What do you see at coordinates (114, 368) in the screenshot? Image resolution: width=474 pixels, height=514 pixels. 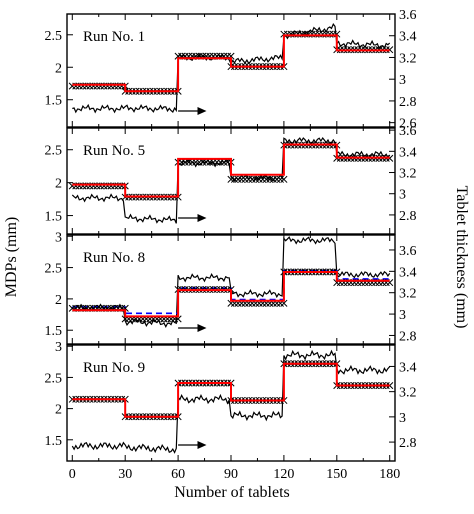 I see `run-label: Run No. 9` at bounding box center [114, 368].